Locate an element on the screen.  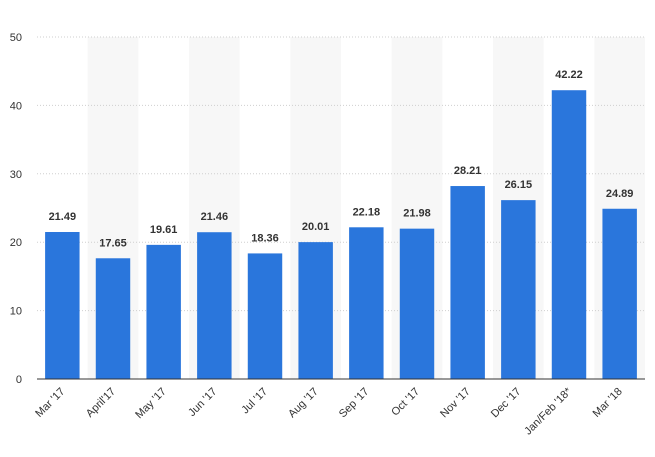
data-label: 21.49 is located at coordinates (63, 217).